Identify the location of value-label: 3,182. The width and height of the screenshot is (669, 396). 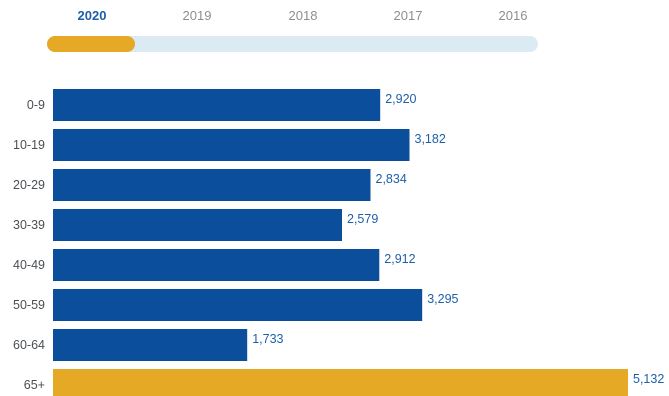
(430, 139).